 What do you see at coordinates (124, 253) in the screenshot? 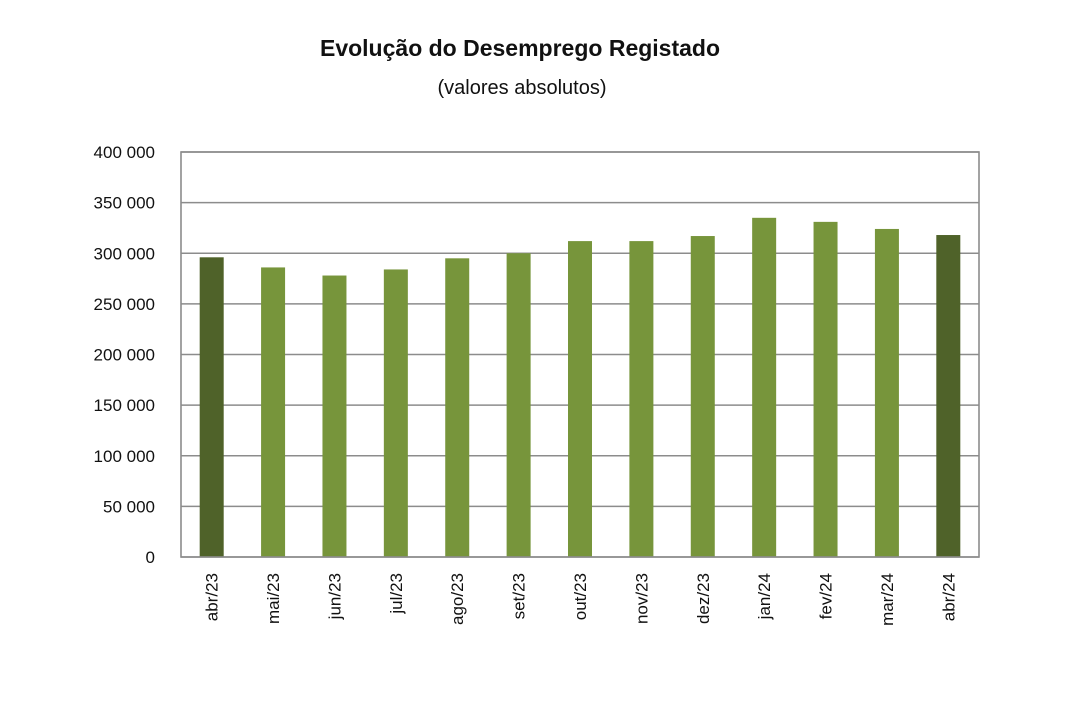
I see `y-tick-label: 300 000` at bounding box center [124, 253].